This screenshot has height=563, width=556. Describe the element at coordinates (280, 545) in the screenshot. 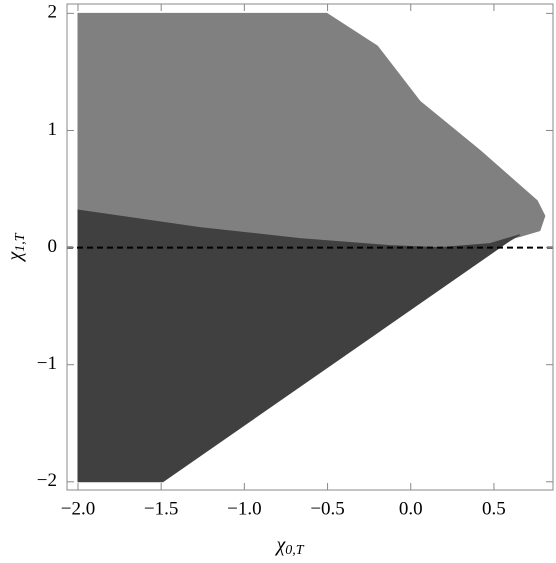

I see `x-label-symbol: χ` at that location.